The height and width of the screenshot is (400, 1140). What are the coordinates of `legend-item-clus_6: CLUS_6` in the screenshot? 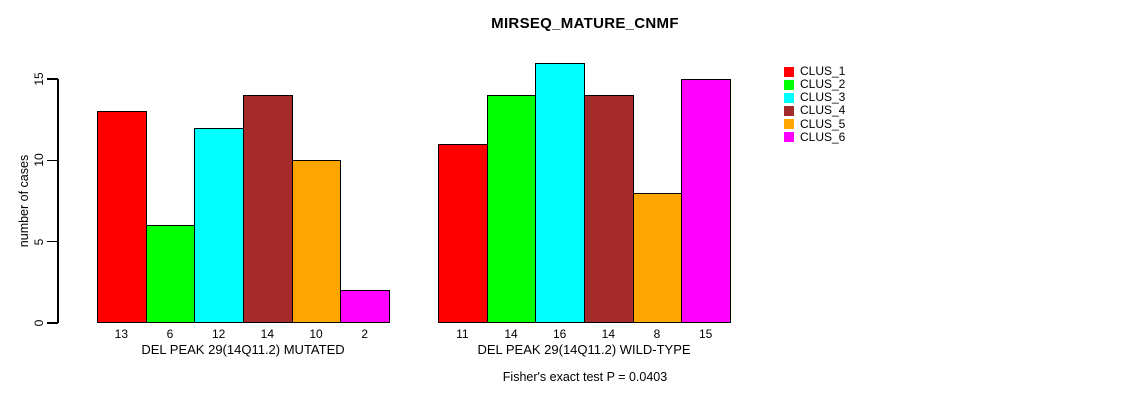 It's located at (815, 136).